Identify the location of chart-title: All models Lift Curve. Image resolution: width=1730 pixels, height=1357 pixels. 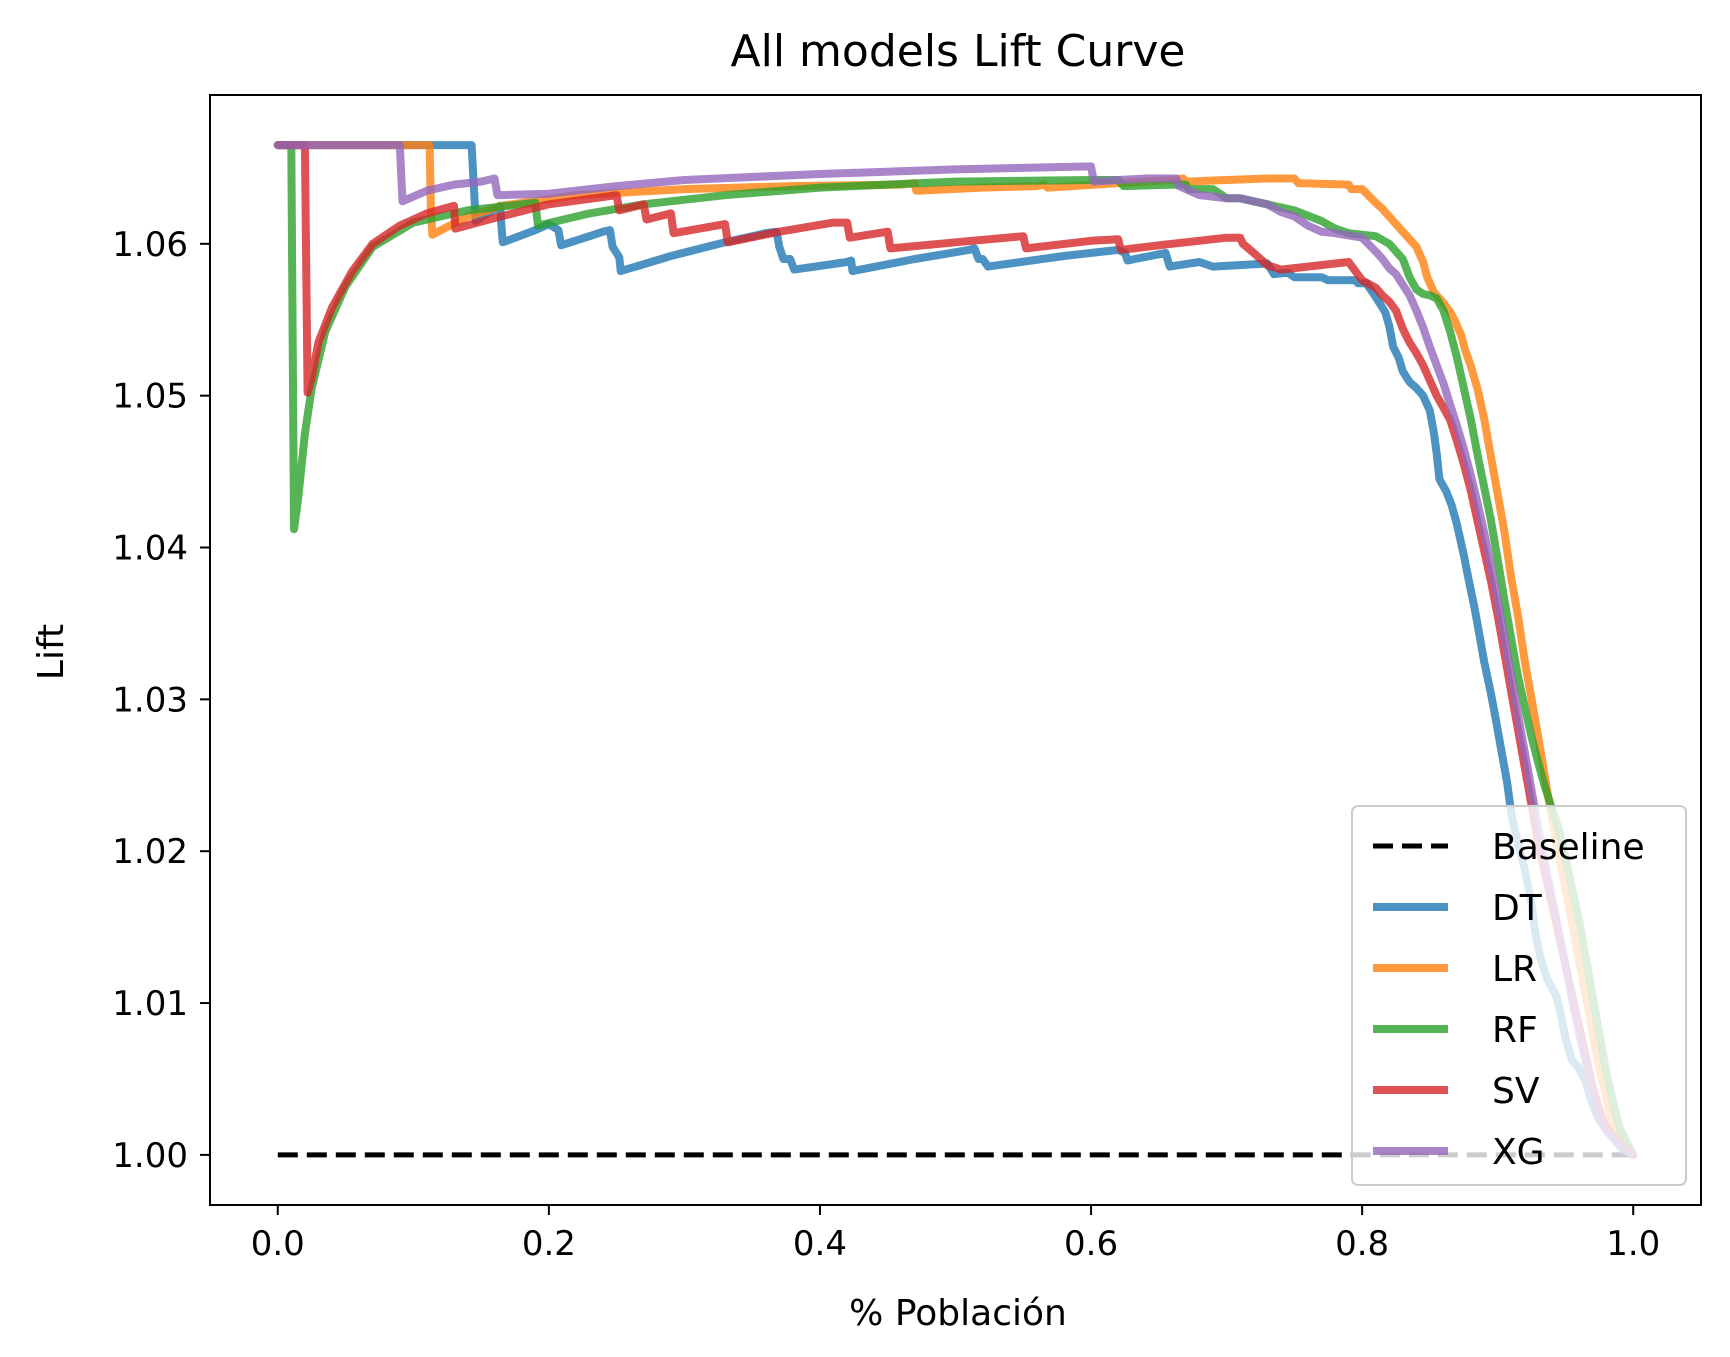
(958, 51).